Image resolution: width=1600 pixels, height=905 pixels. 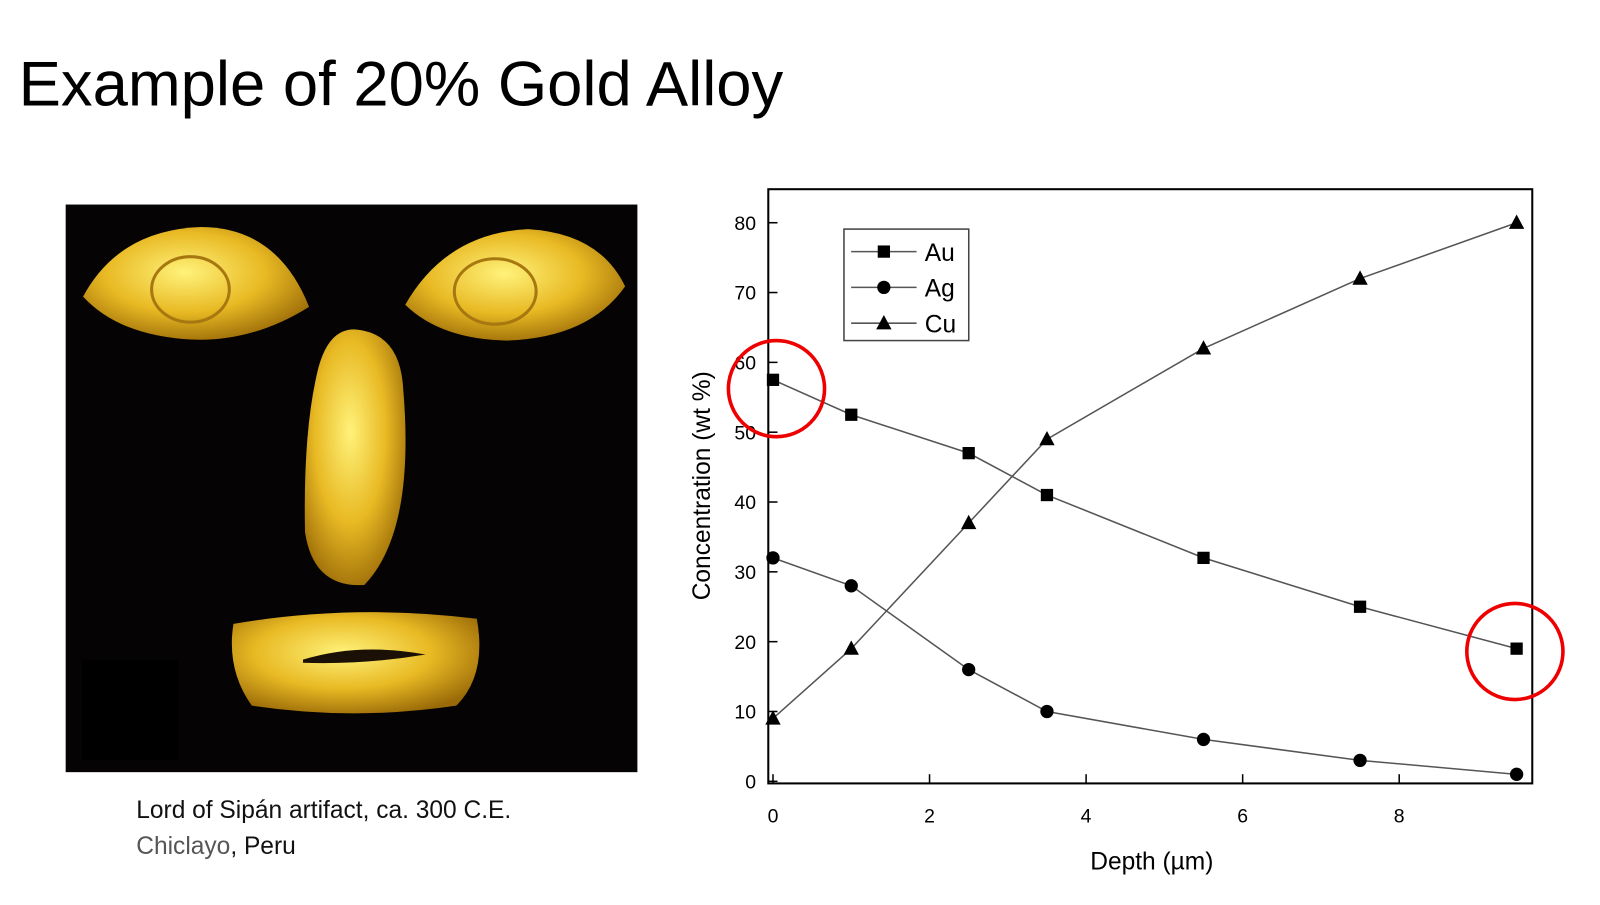 What do you see at coordinates (183, 846) in the screenshot?
I see `place-link: Chiclayo` at bounding box center [183, 846].